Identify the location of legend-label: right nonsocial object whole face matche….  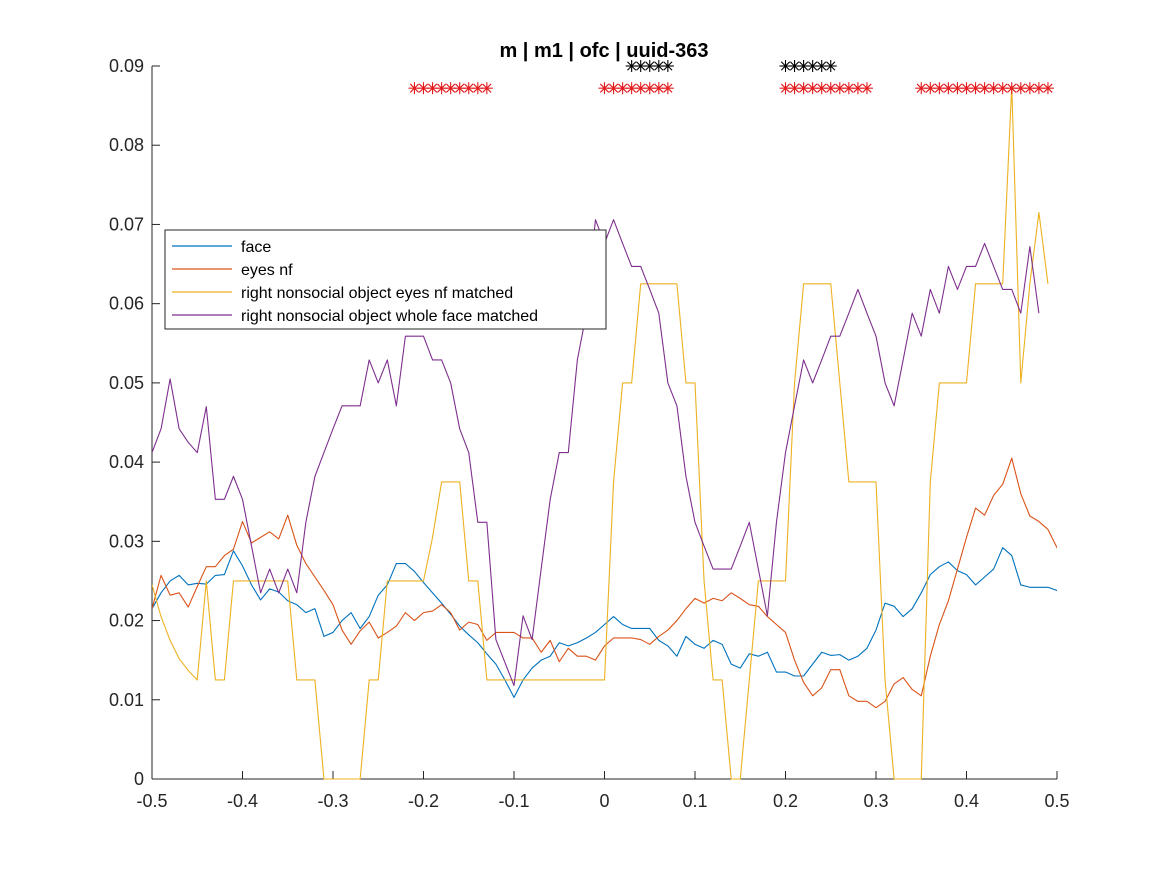
(389, 316).